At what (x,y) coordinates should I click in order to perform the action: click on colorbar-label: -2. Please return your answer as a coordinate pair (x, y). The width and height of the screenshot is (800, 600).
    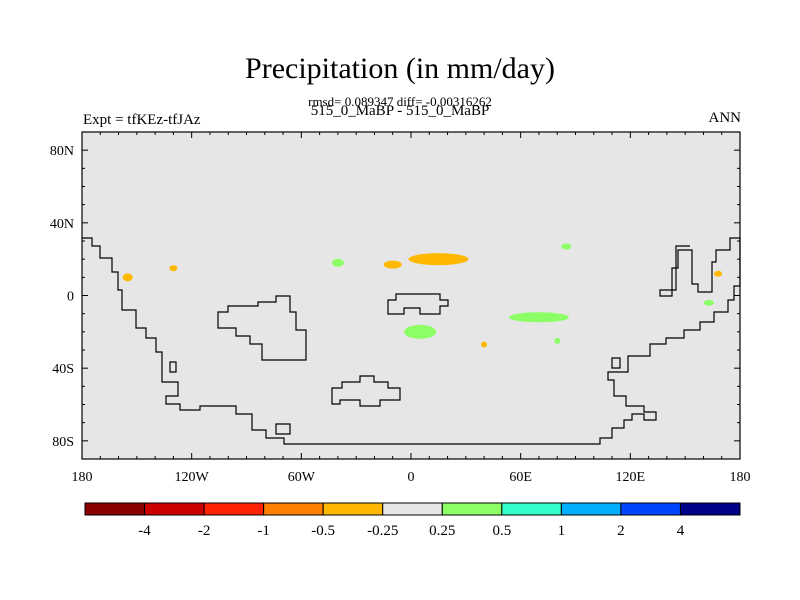
    Looking at the image, I should click on (204, 531).